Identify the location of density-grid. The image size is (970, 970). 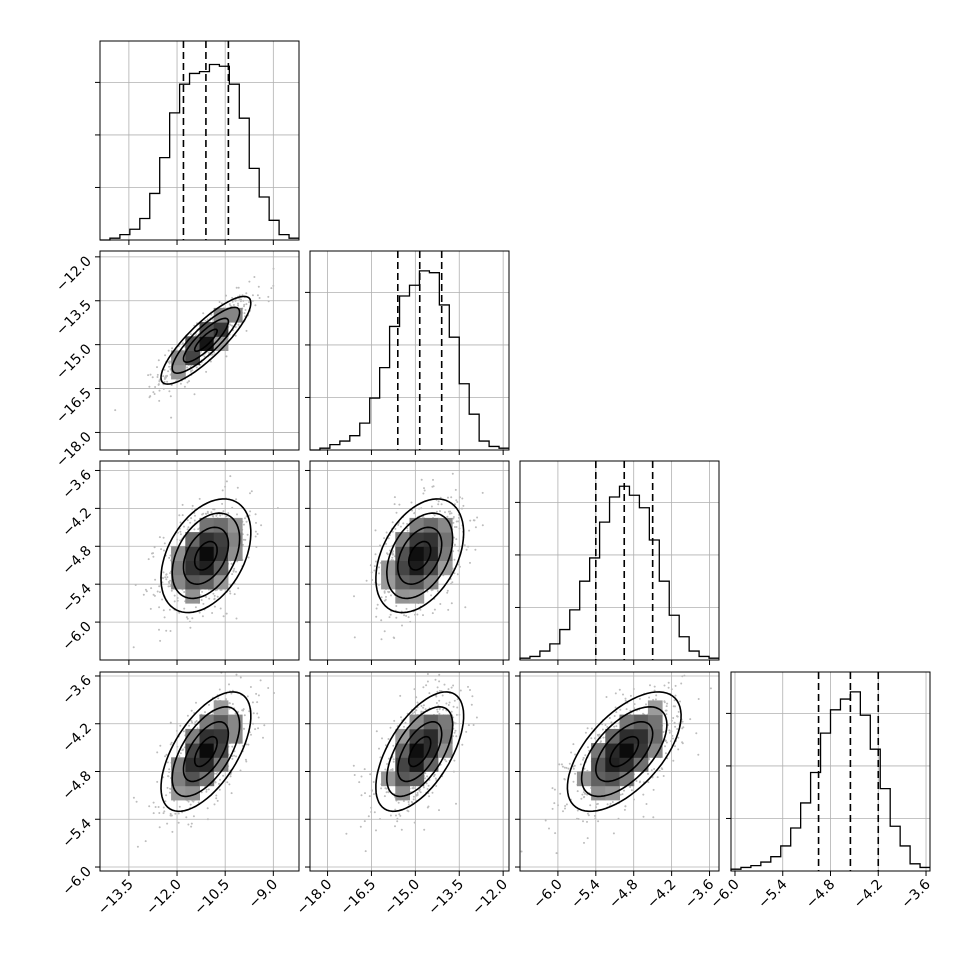
(207, 343).